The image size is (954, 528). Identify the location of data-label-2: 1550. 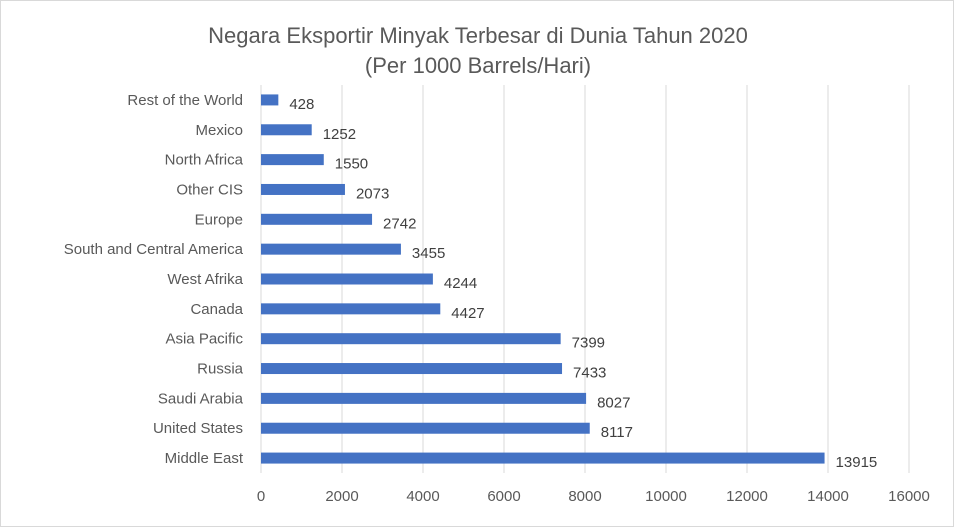
(351, 164).